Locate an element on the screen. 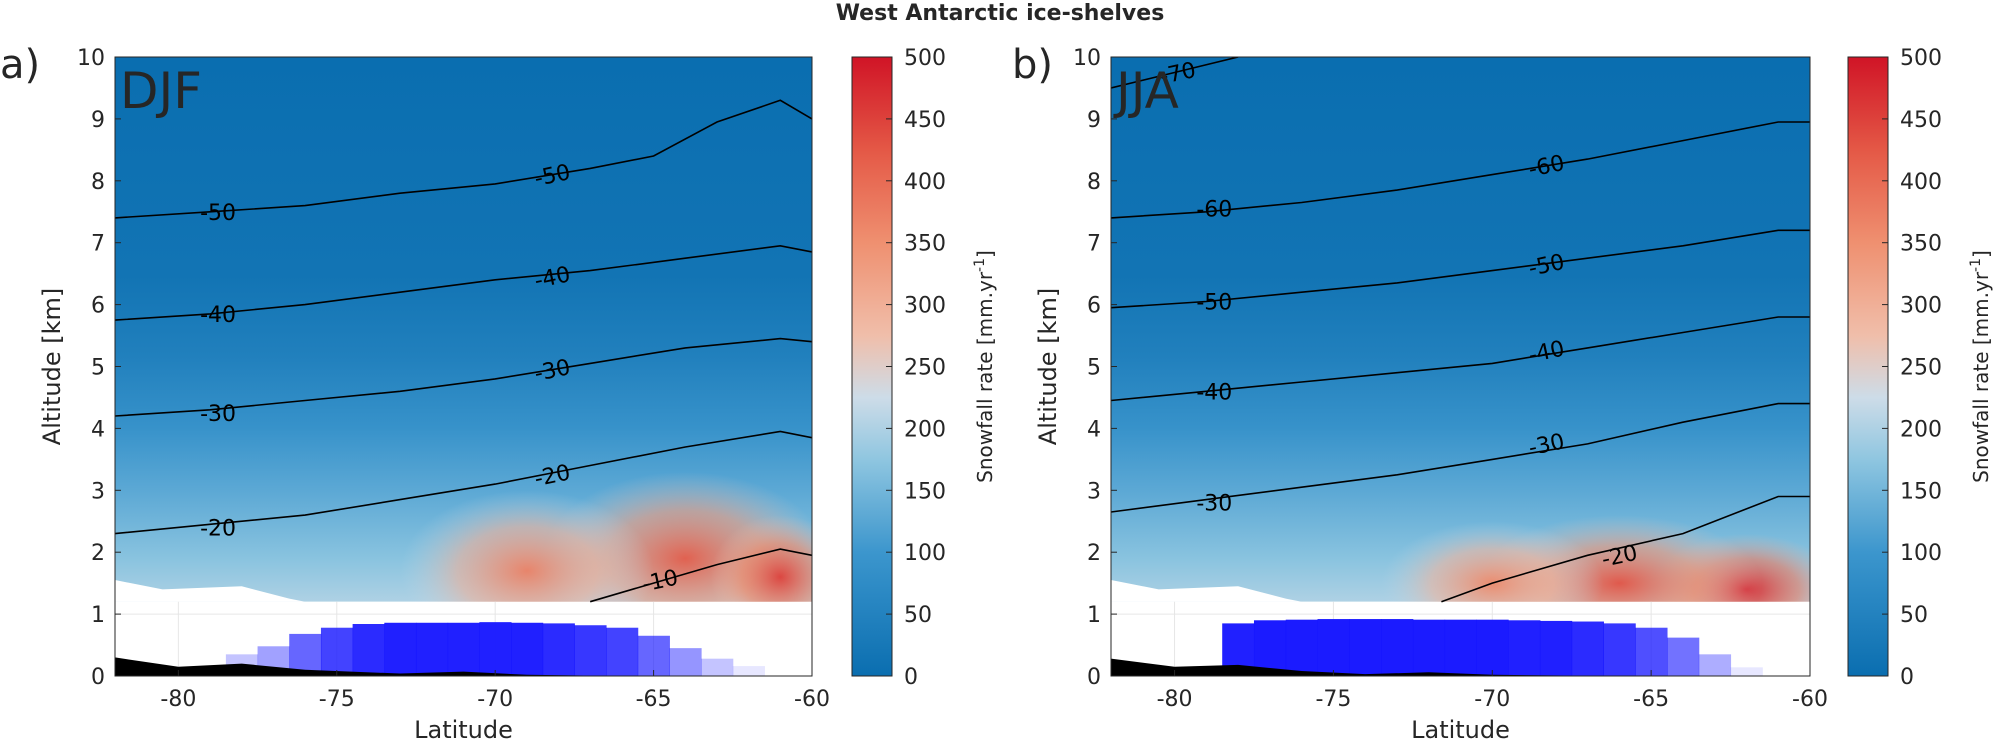 Image resolution: width=2000 pixels, height=752 pixels. y-tick-label: 4 is located at coordinates (98, 429).